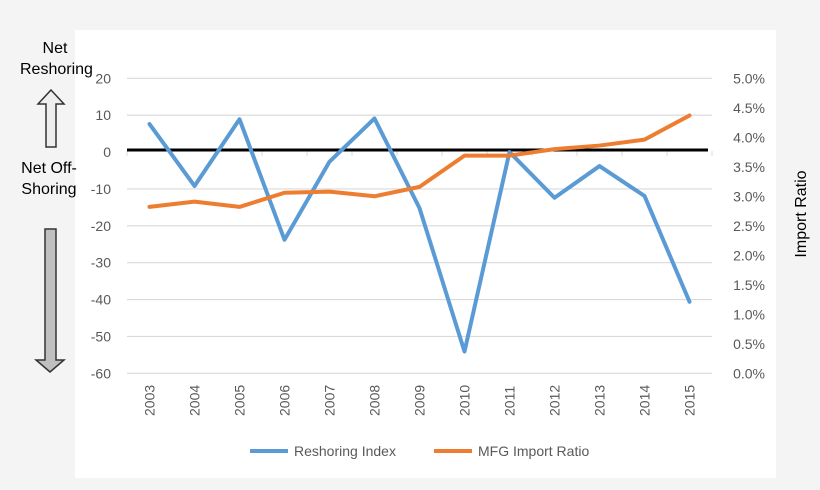 This screenshot has width=820, height=490. Describe the element at coordinates (103, 78) in the screenshot. I see `left-tick-label: 20` at that location.